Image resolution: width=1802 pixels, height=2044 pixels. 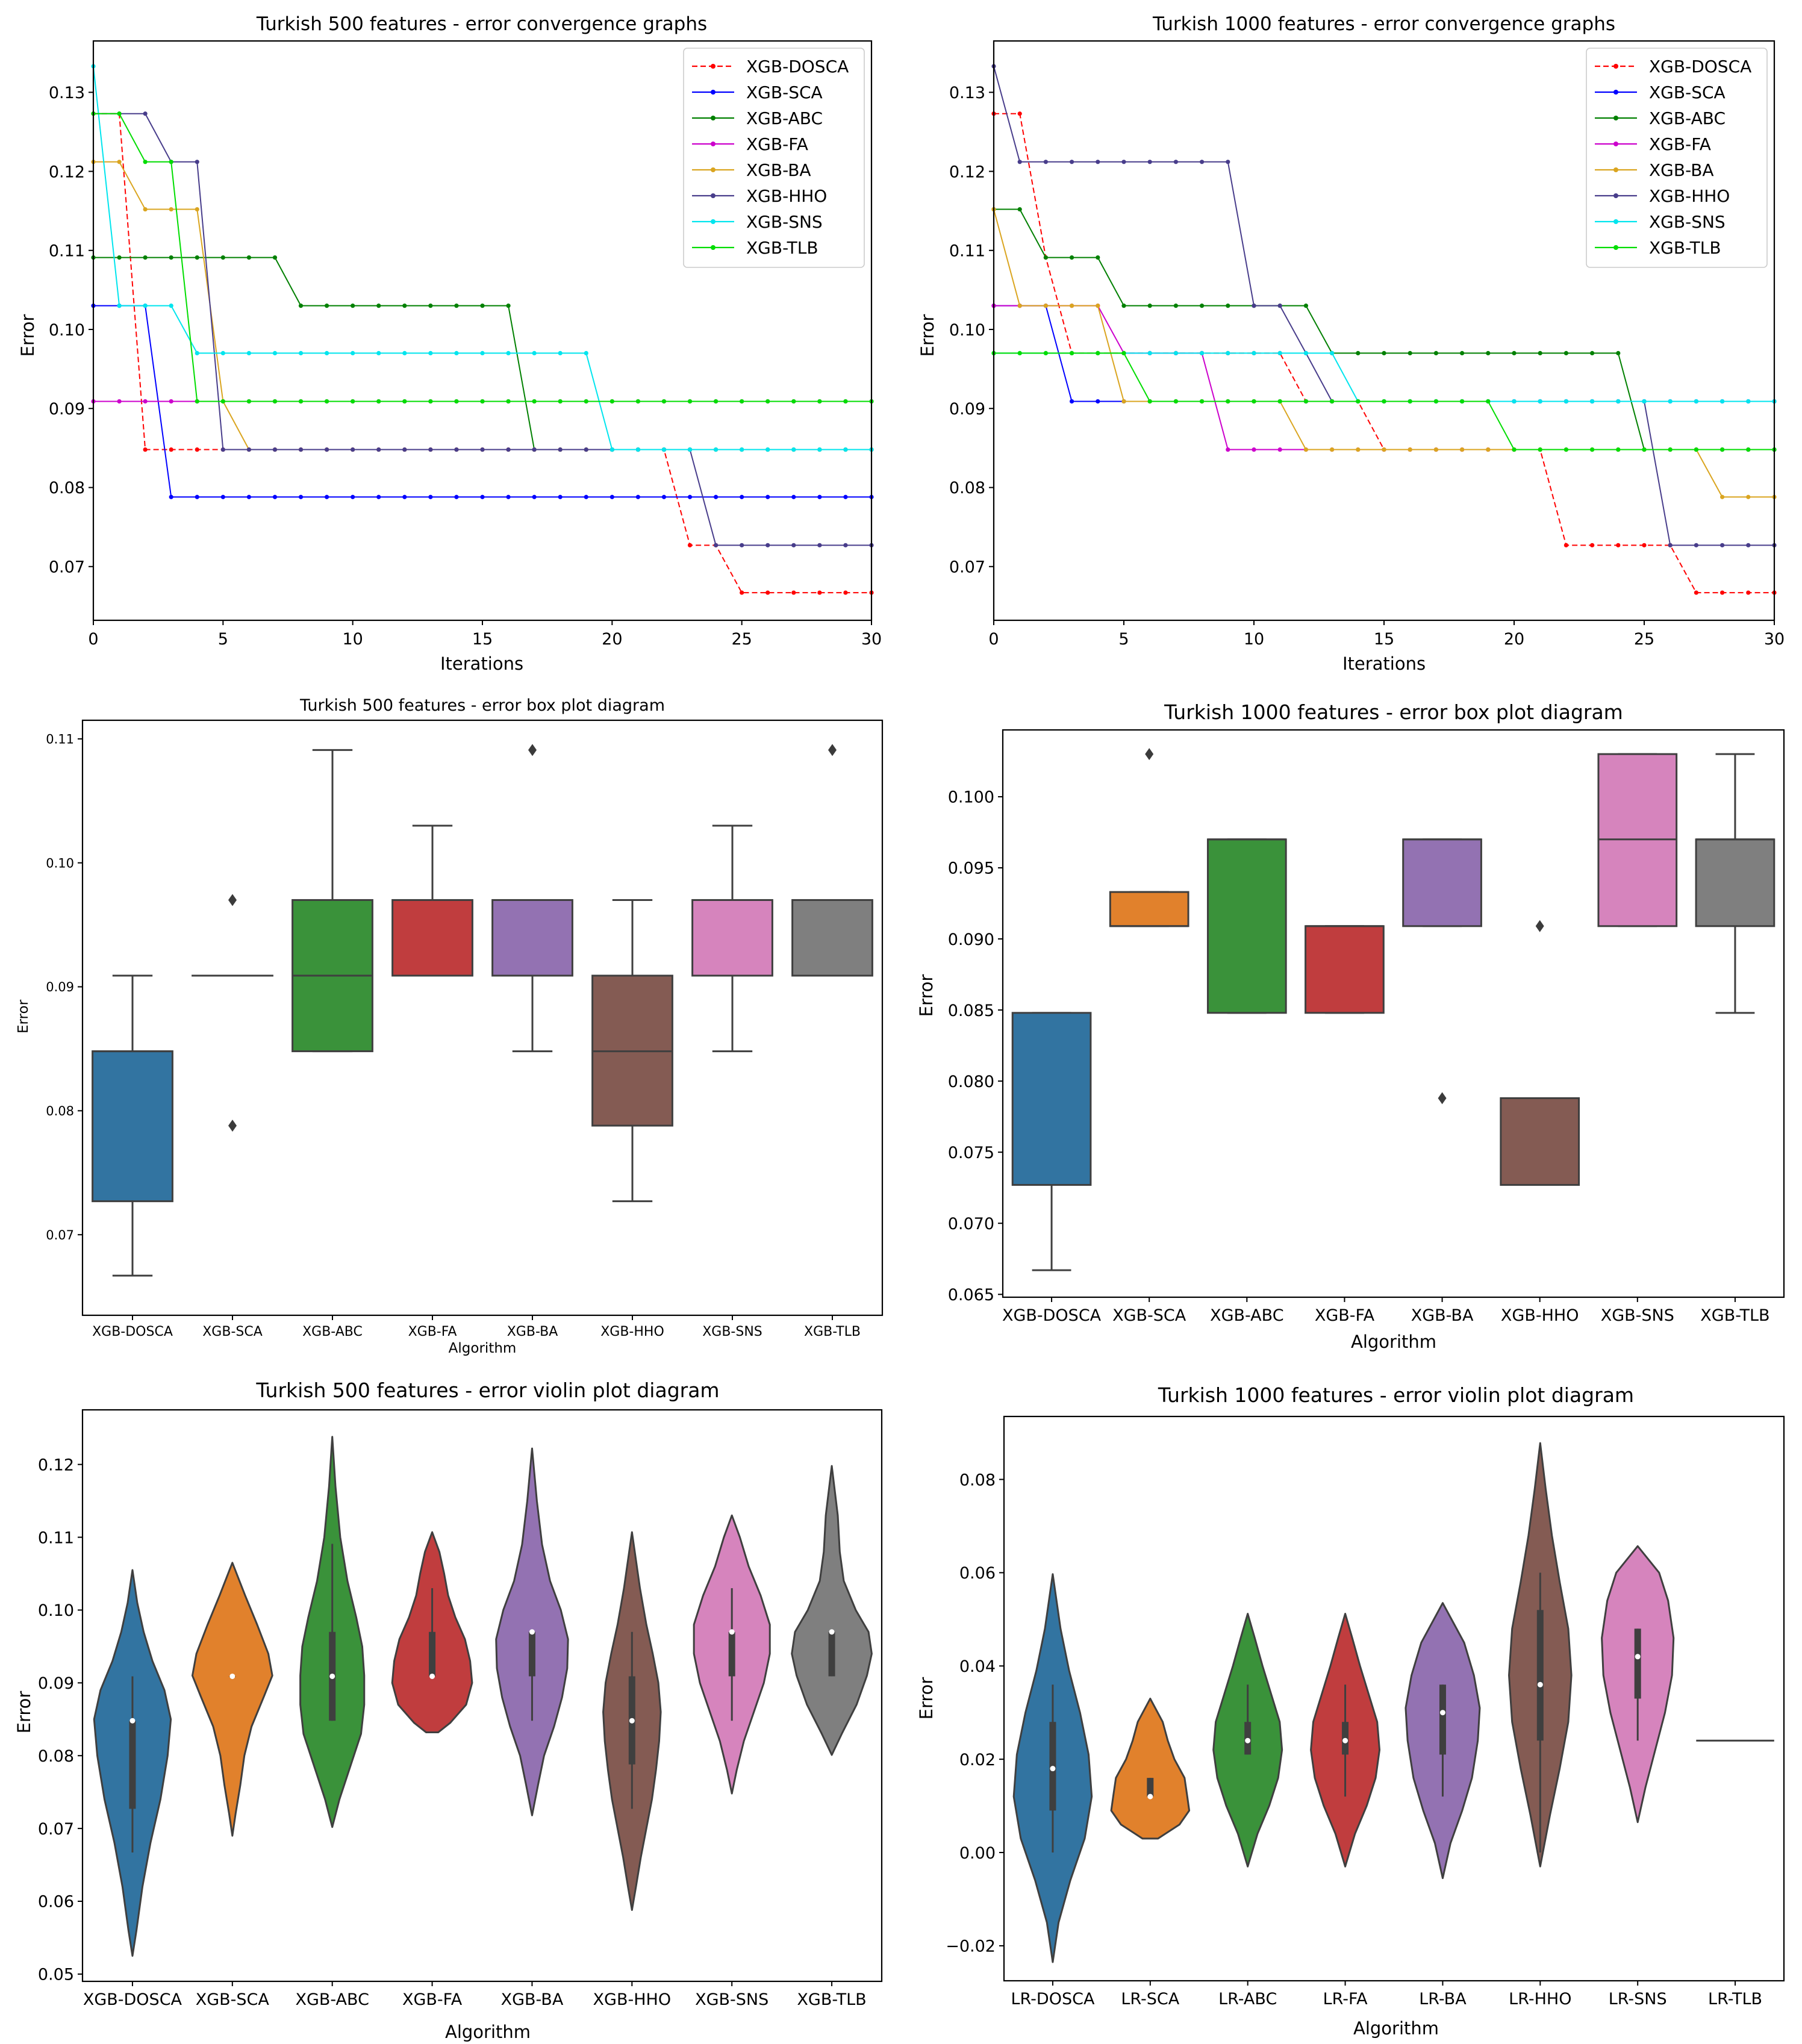 I want to click on conv500-ytick-label: 0.12, so click(x=67, y=172).